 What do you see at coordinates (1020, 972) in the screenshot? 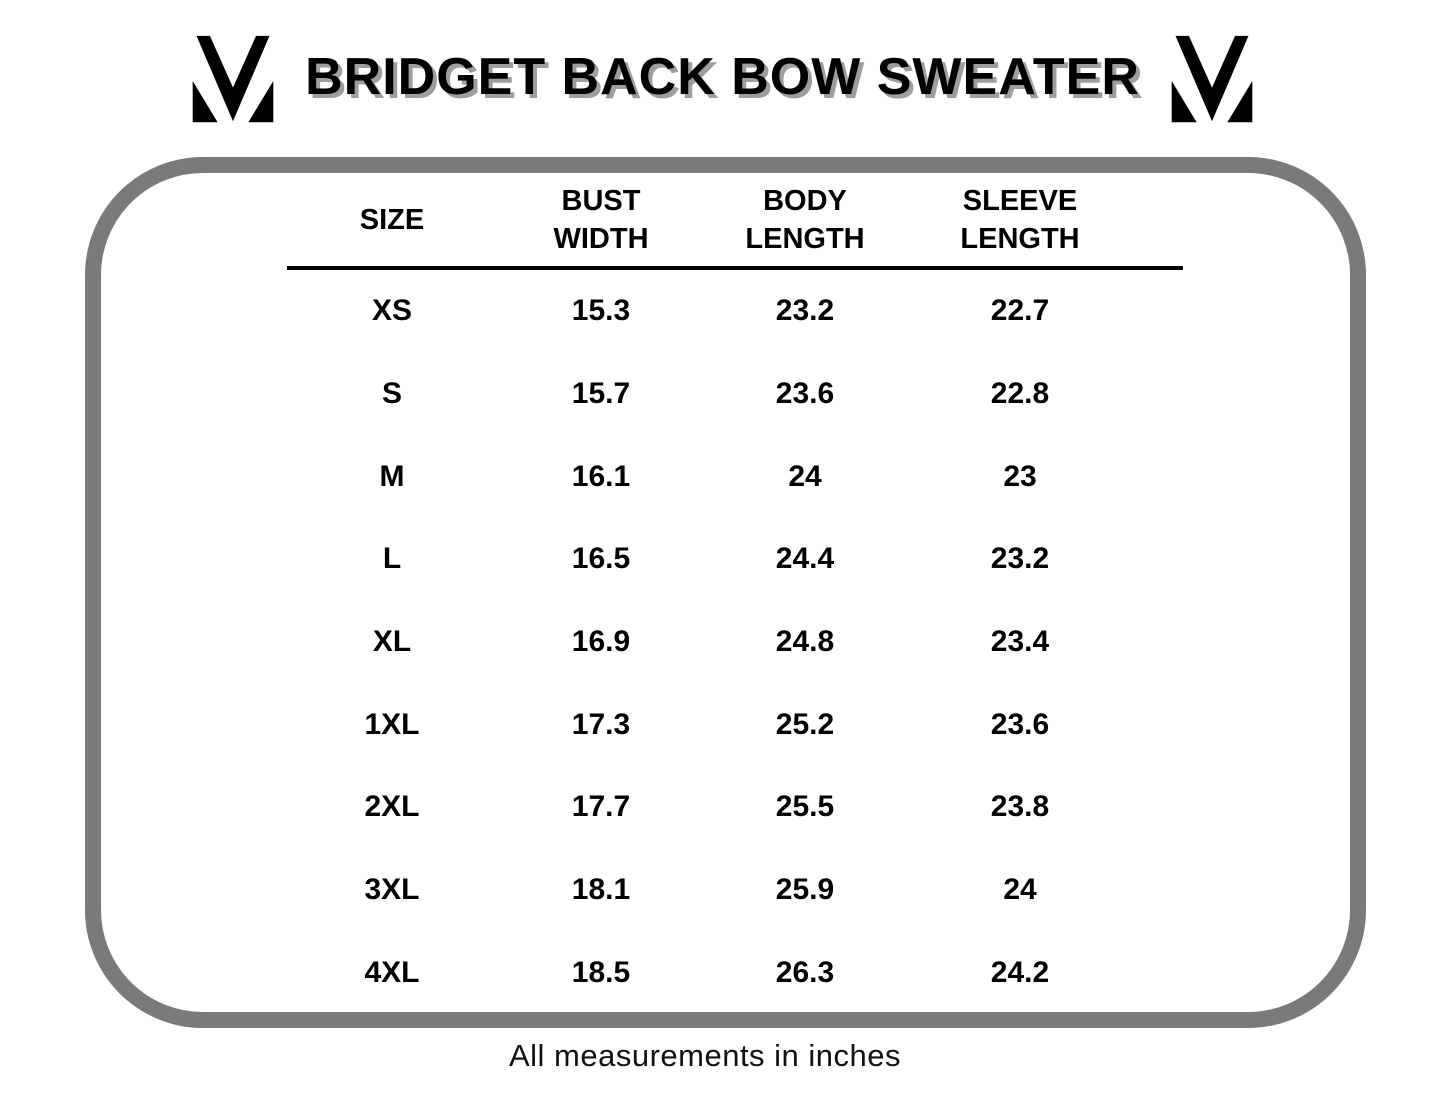
I see `sleeve-length-value: 24.2` at bounding box center [1020, 972].